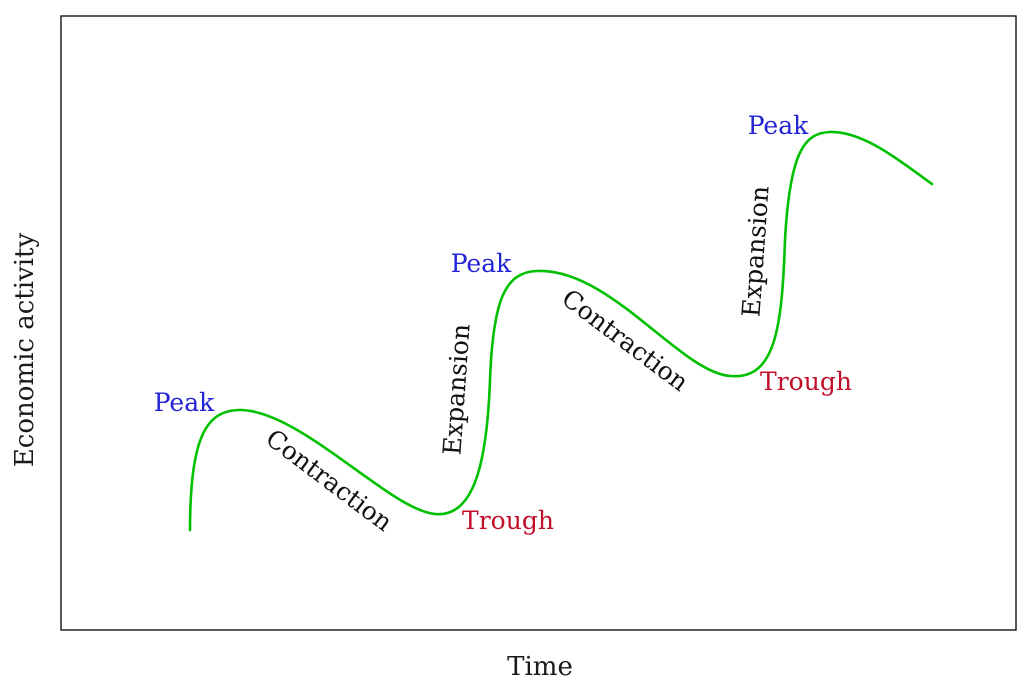 Image resolution: width=1033 pixels, height=688 pixels. I want to click on x-axis-label: Time, so click(540, 667).